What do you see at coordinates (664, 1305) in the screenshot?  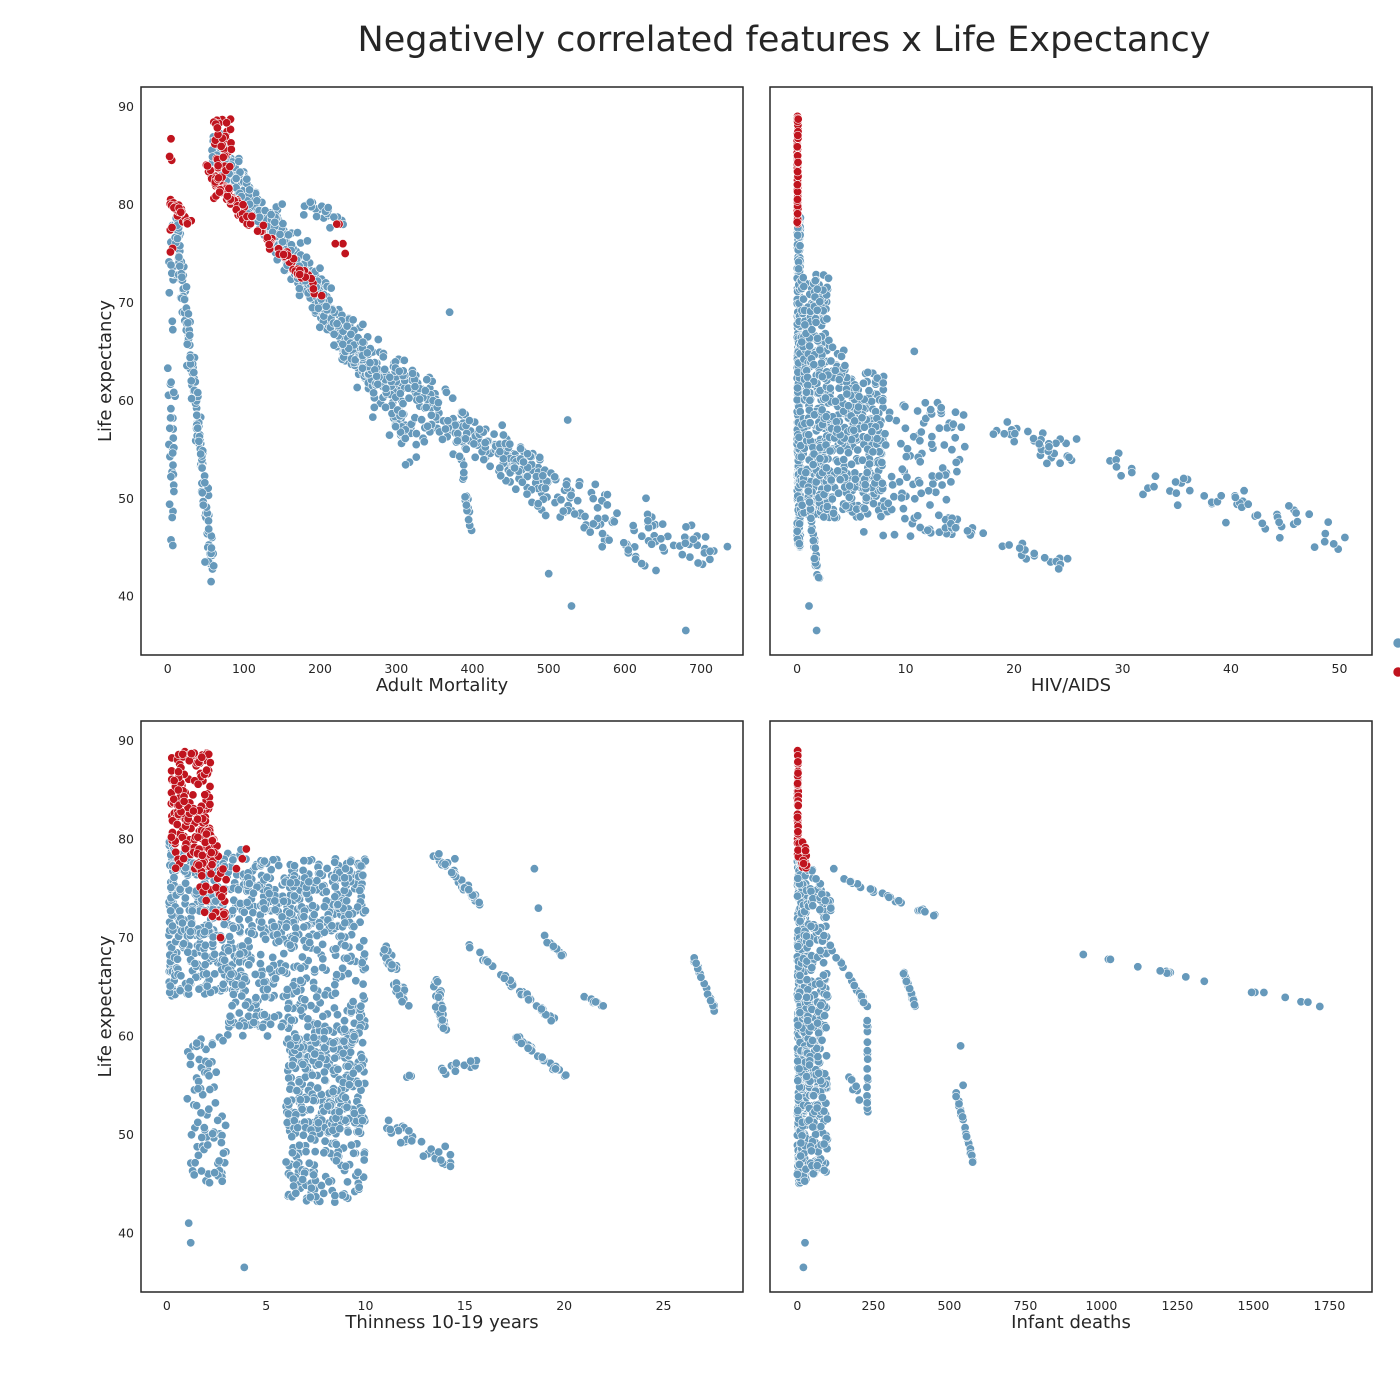 I see `x-tick-label: 25` at bounding box center [664, 1305].